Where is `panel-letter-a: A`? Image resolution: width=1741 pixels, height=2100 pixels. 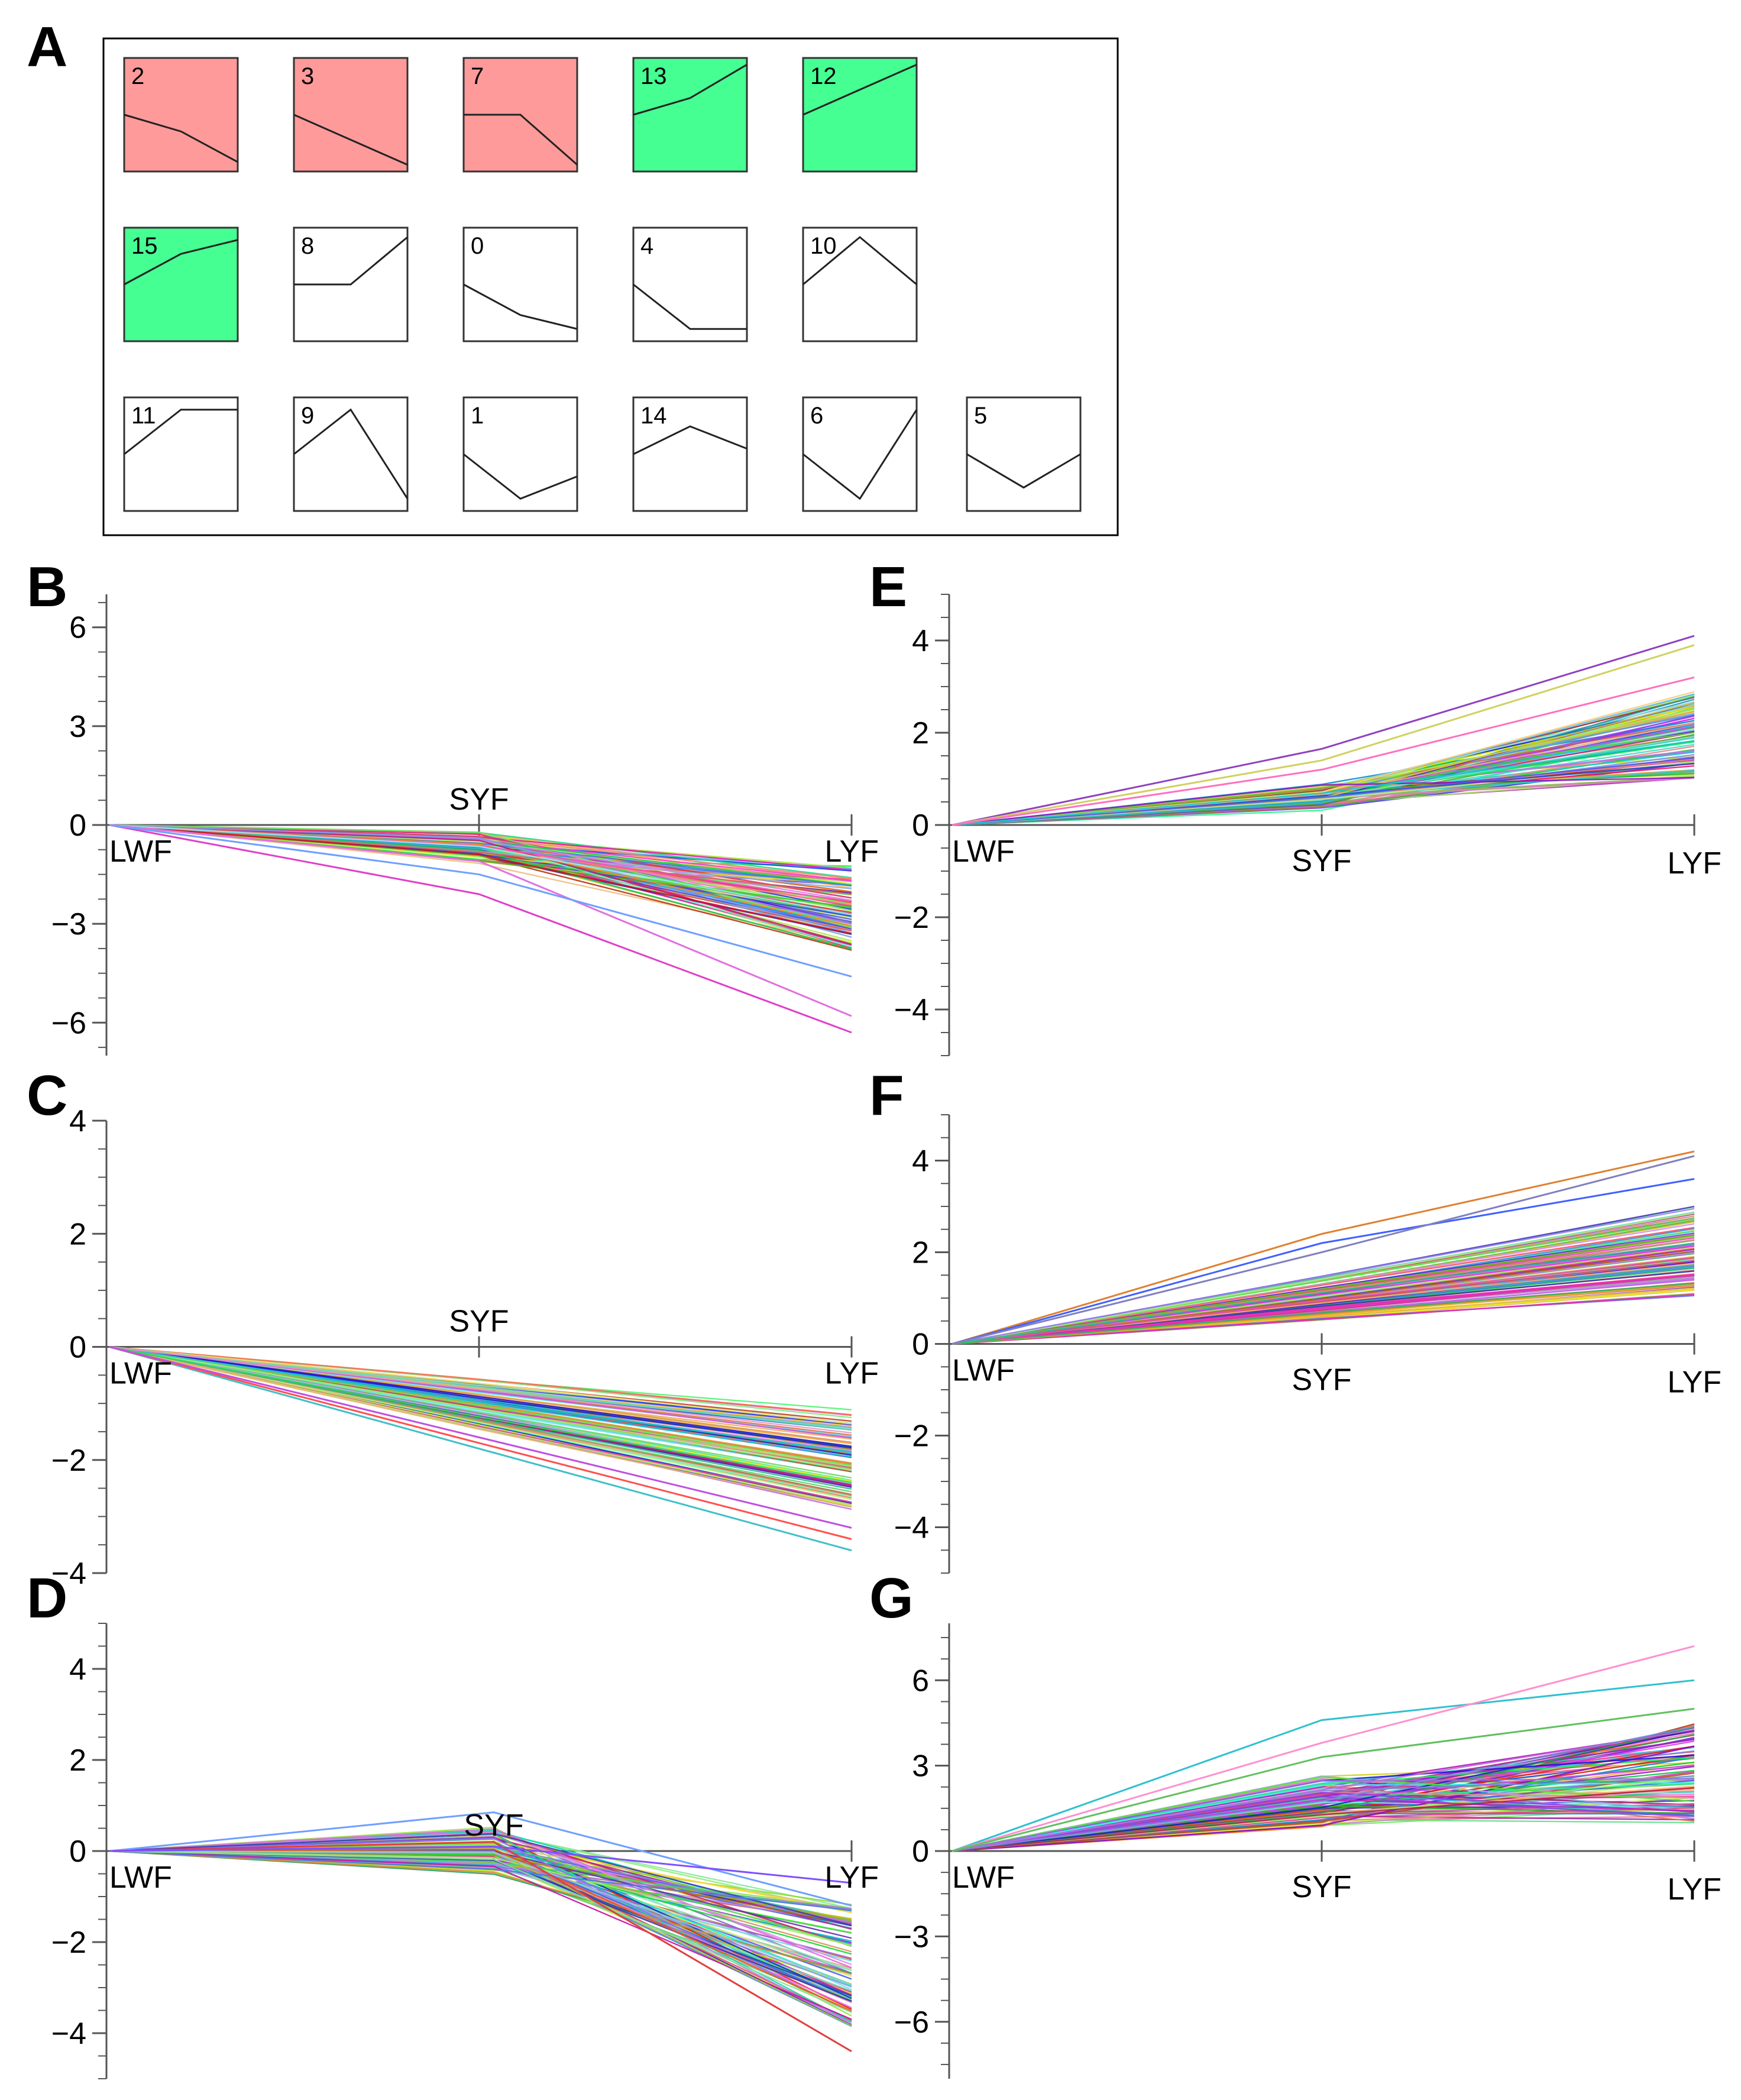 panel-letter-a: A is located at coordinates (47, 47).